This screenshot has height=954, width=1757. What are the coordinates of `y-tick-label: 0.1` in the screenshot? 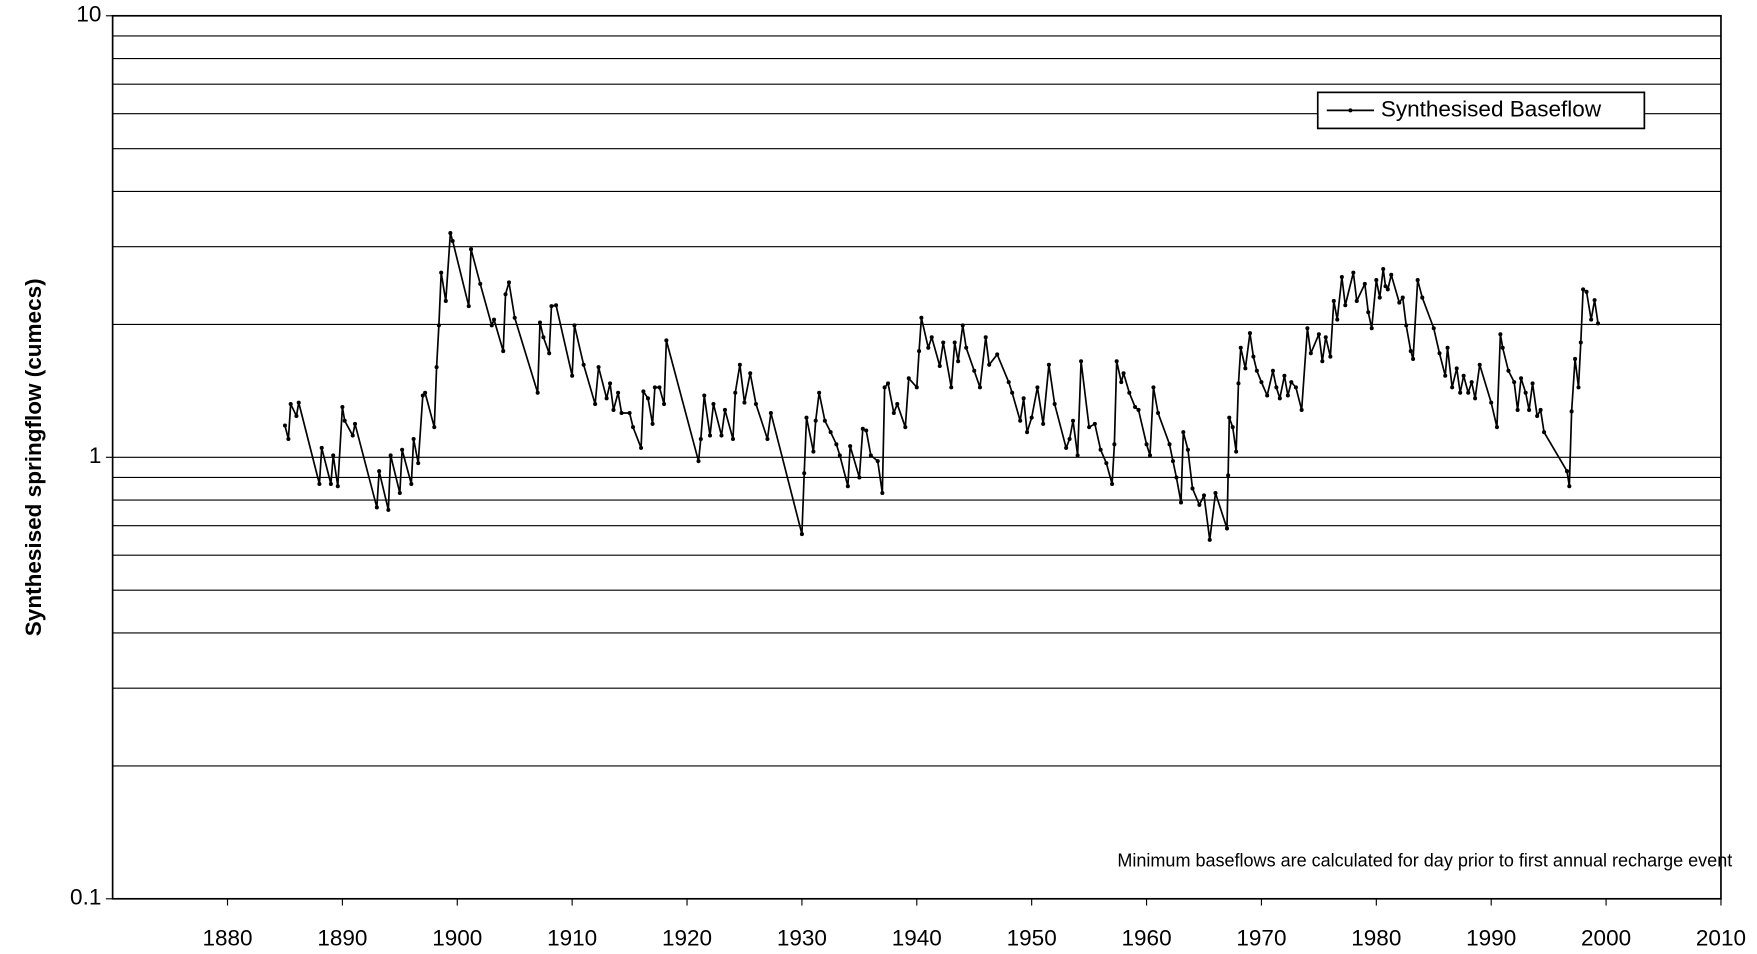 It's located at (85, 897).